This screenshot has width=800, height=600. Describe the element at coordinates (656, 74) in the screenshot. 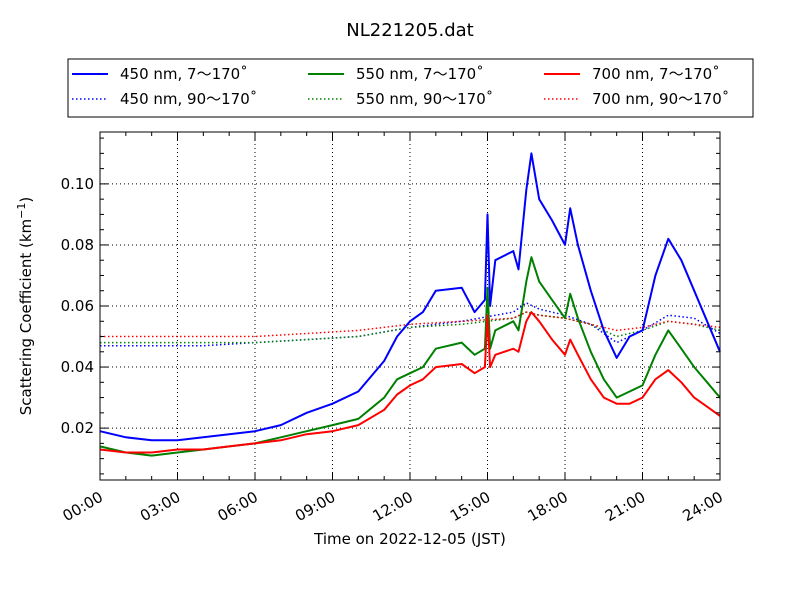

I see `legend-label-2: 700 nm, 7～170˚` at that location.